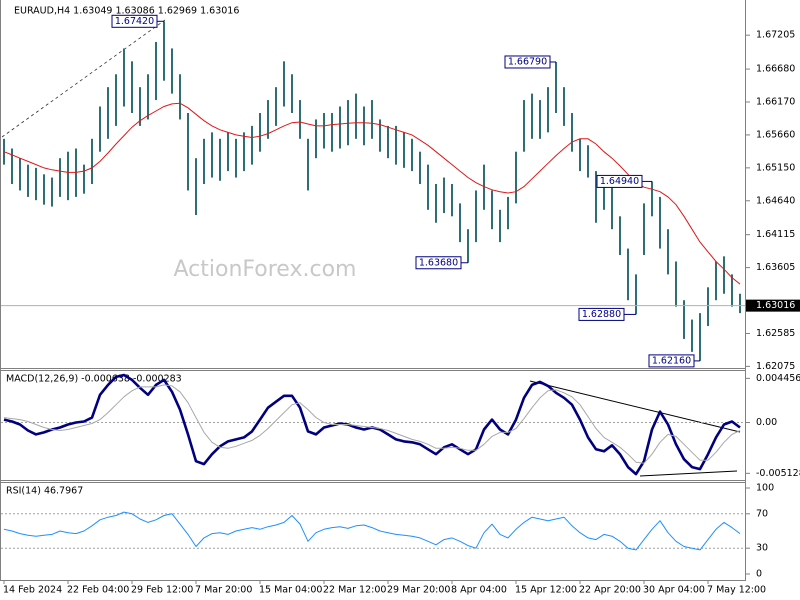 The image size is (800, 600). What do you see at coordinates (766, 422) in the screenshot?
I see `y-tick-label: 0.00` at bounding box center [766, 422].